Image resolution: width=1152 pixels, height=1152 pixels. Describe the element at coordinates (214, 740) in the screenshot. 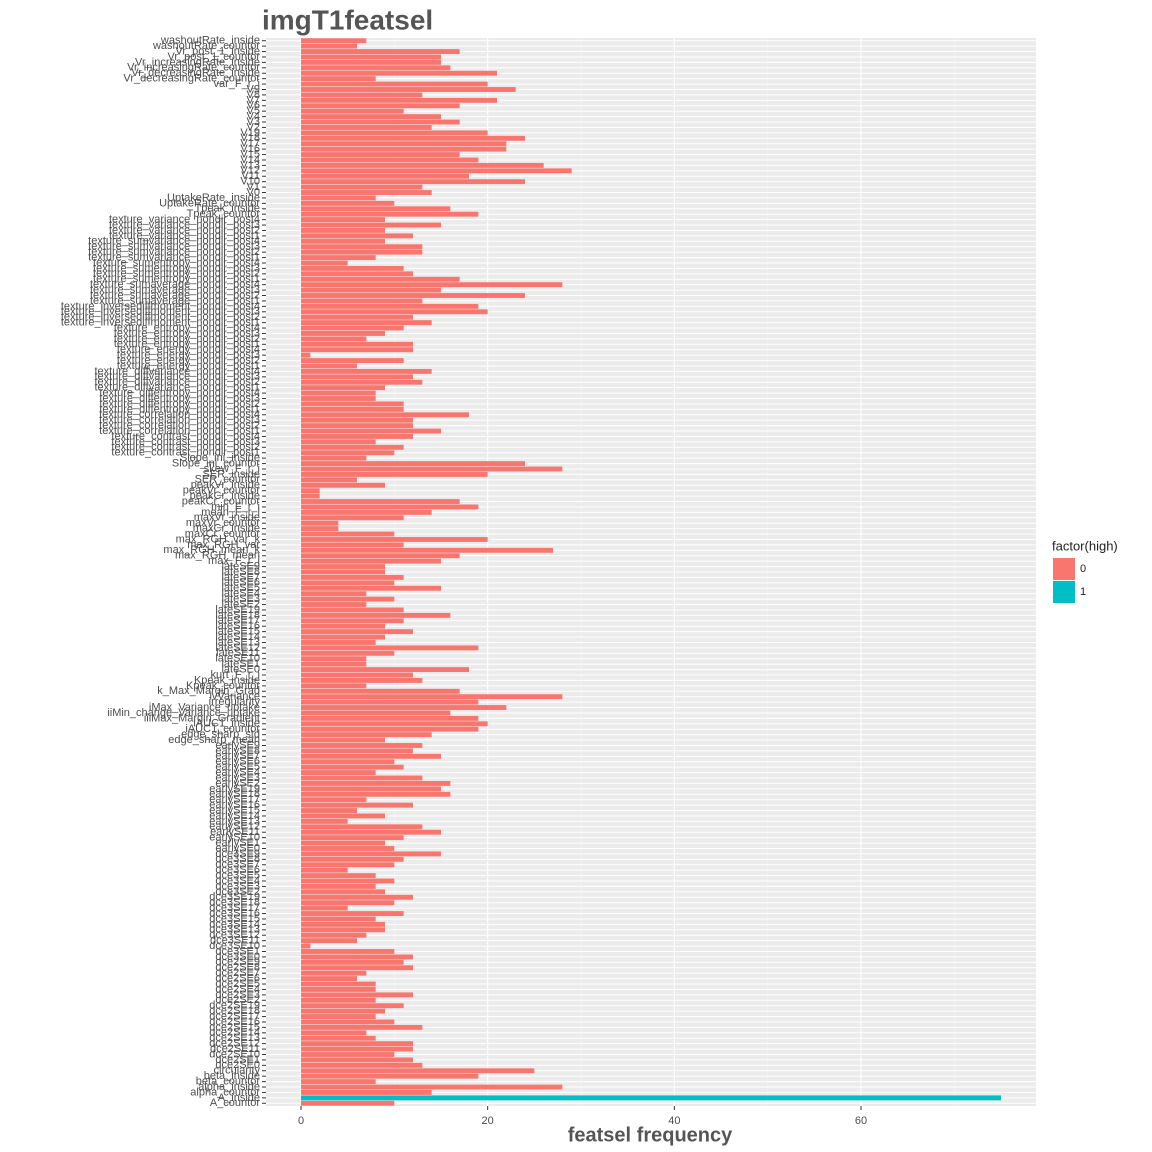

I see `y-tick-label: edge_sharp_mean` at that location.